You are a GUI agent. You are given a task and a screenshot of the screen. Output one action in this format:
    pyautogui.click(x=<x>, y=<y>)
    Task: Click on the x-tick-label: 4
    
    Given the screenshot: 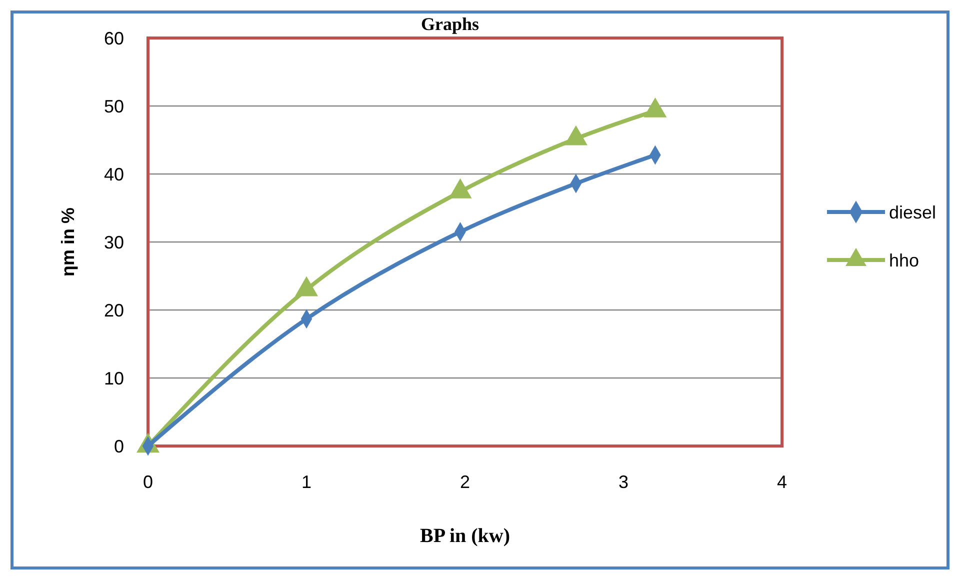 What is the action you would take?
    pyautogui.click(x=782, y=482)
    